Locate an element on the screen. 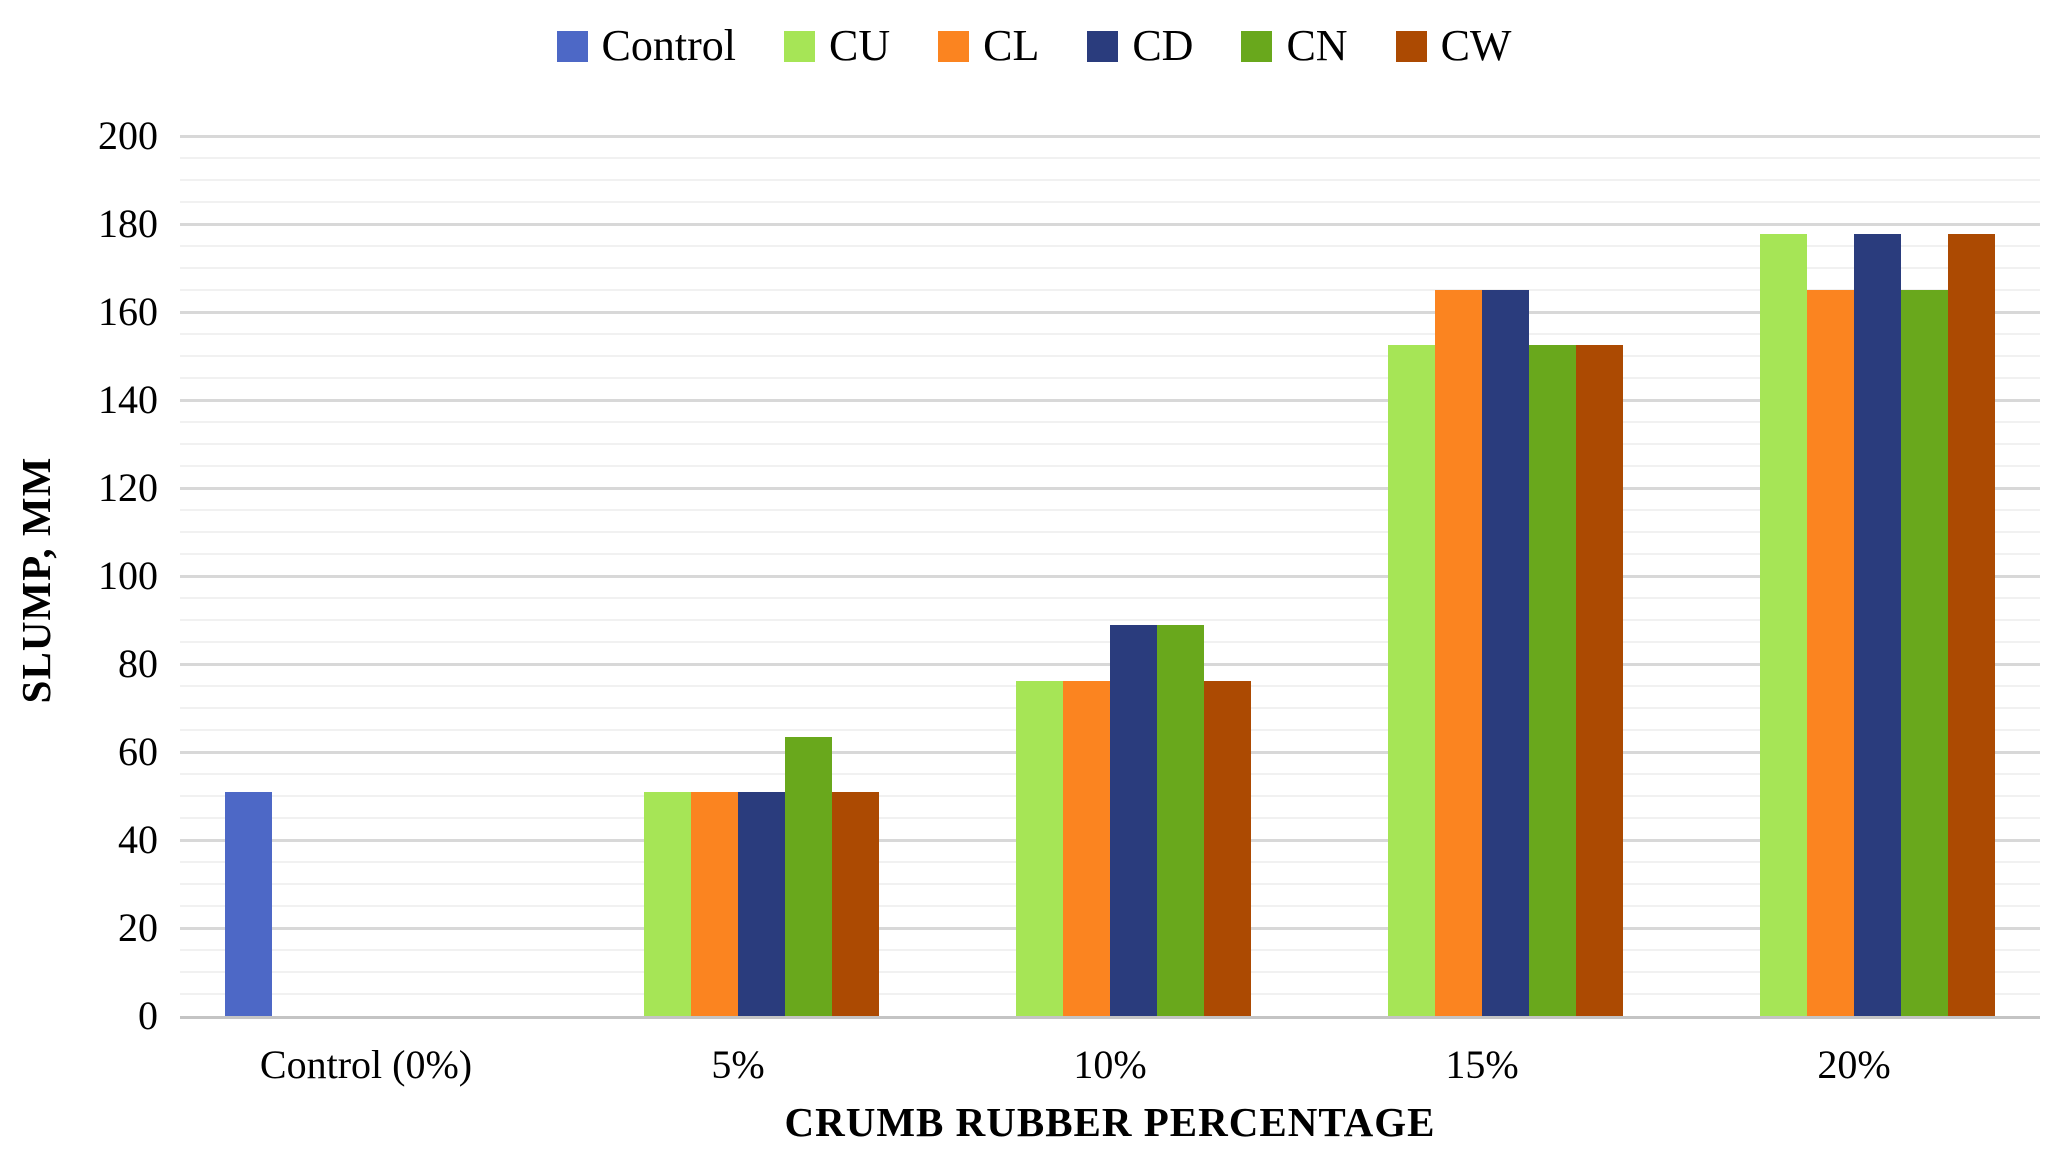 This screenshot has height=1160, width=2068. legend-label: CW is located at coordinates (1476, 45).